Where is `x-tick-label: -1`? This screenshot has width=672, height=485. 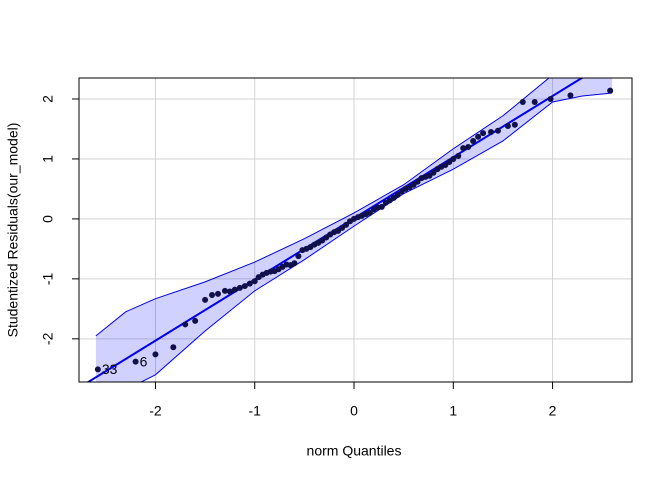
x-tick-label: -1 is located at coordinates (255, 411).